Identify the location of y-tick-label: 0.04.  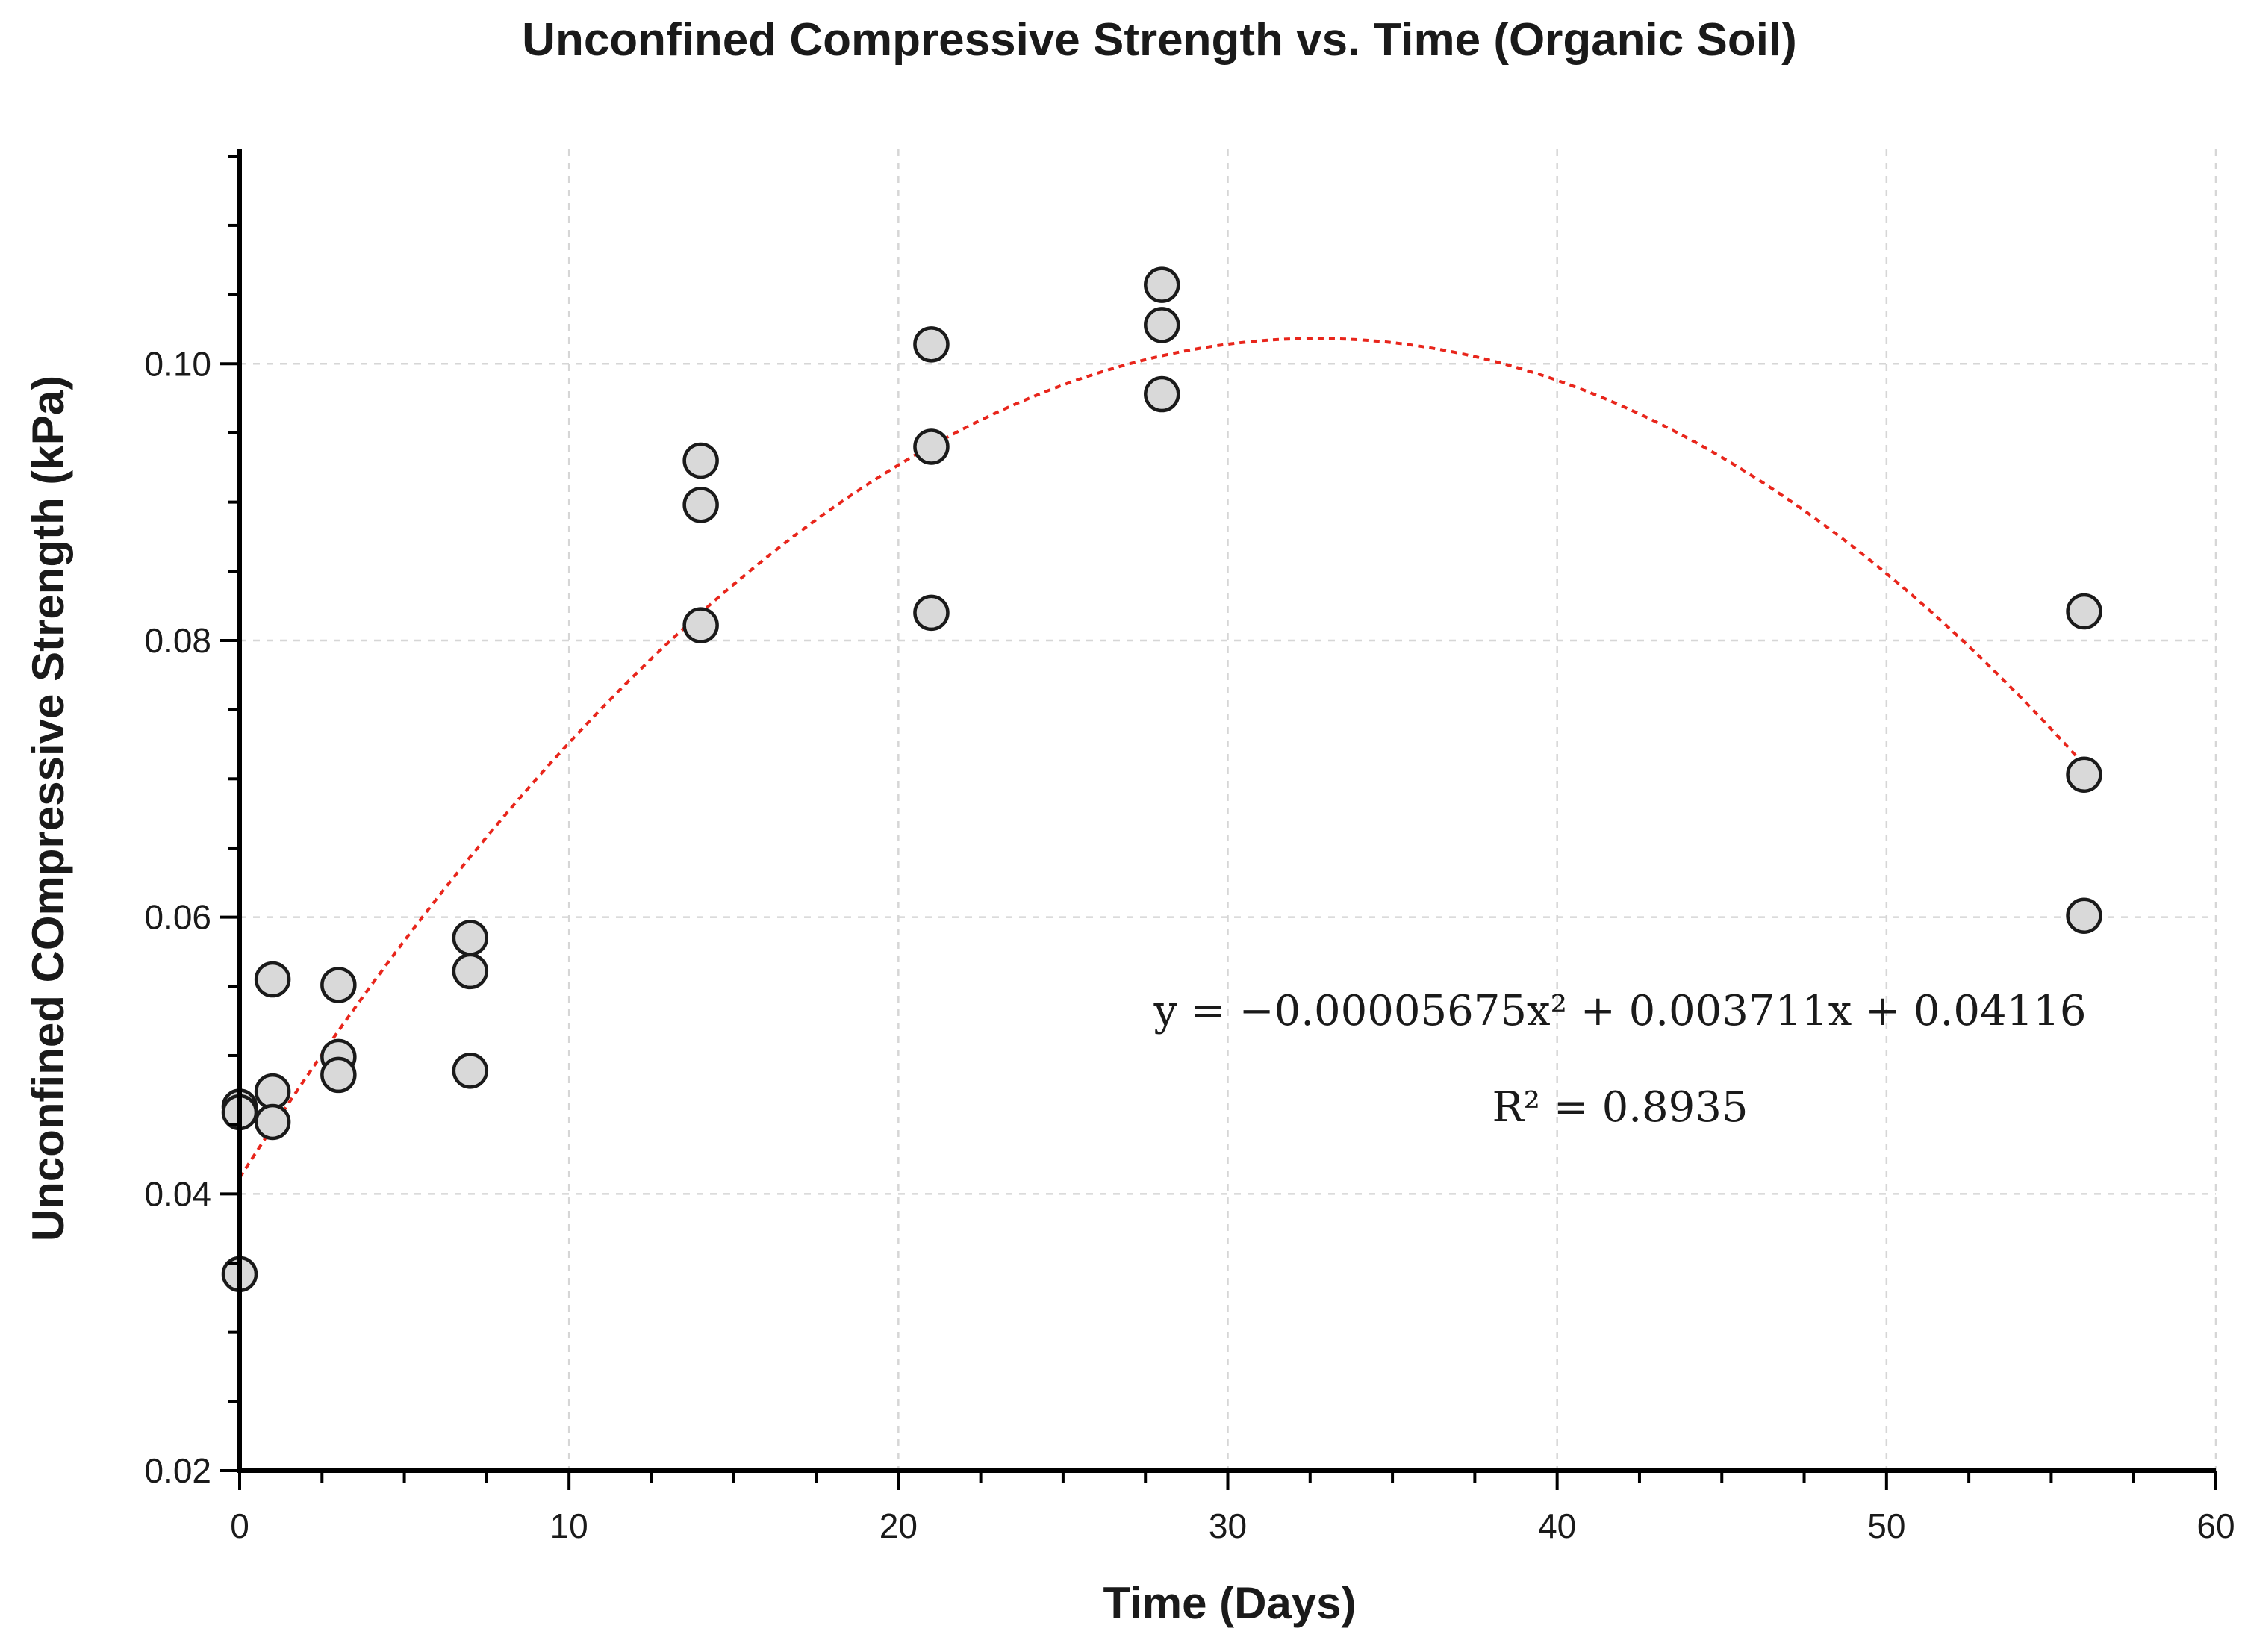
(177, 1193).